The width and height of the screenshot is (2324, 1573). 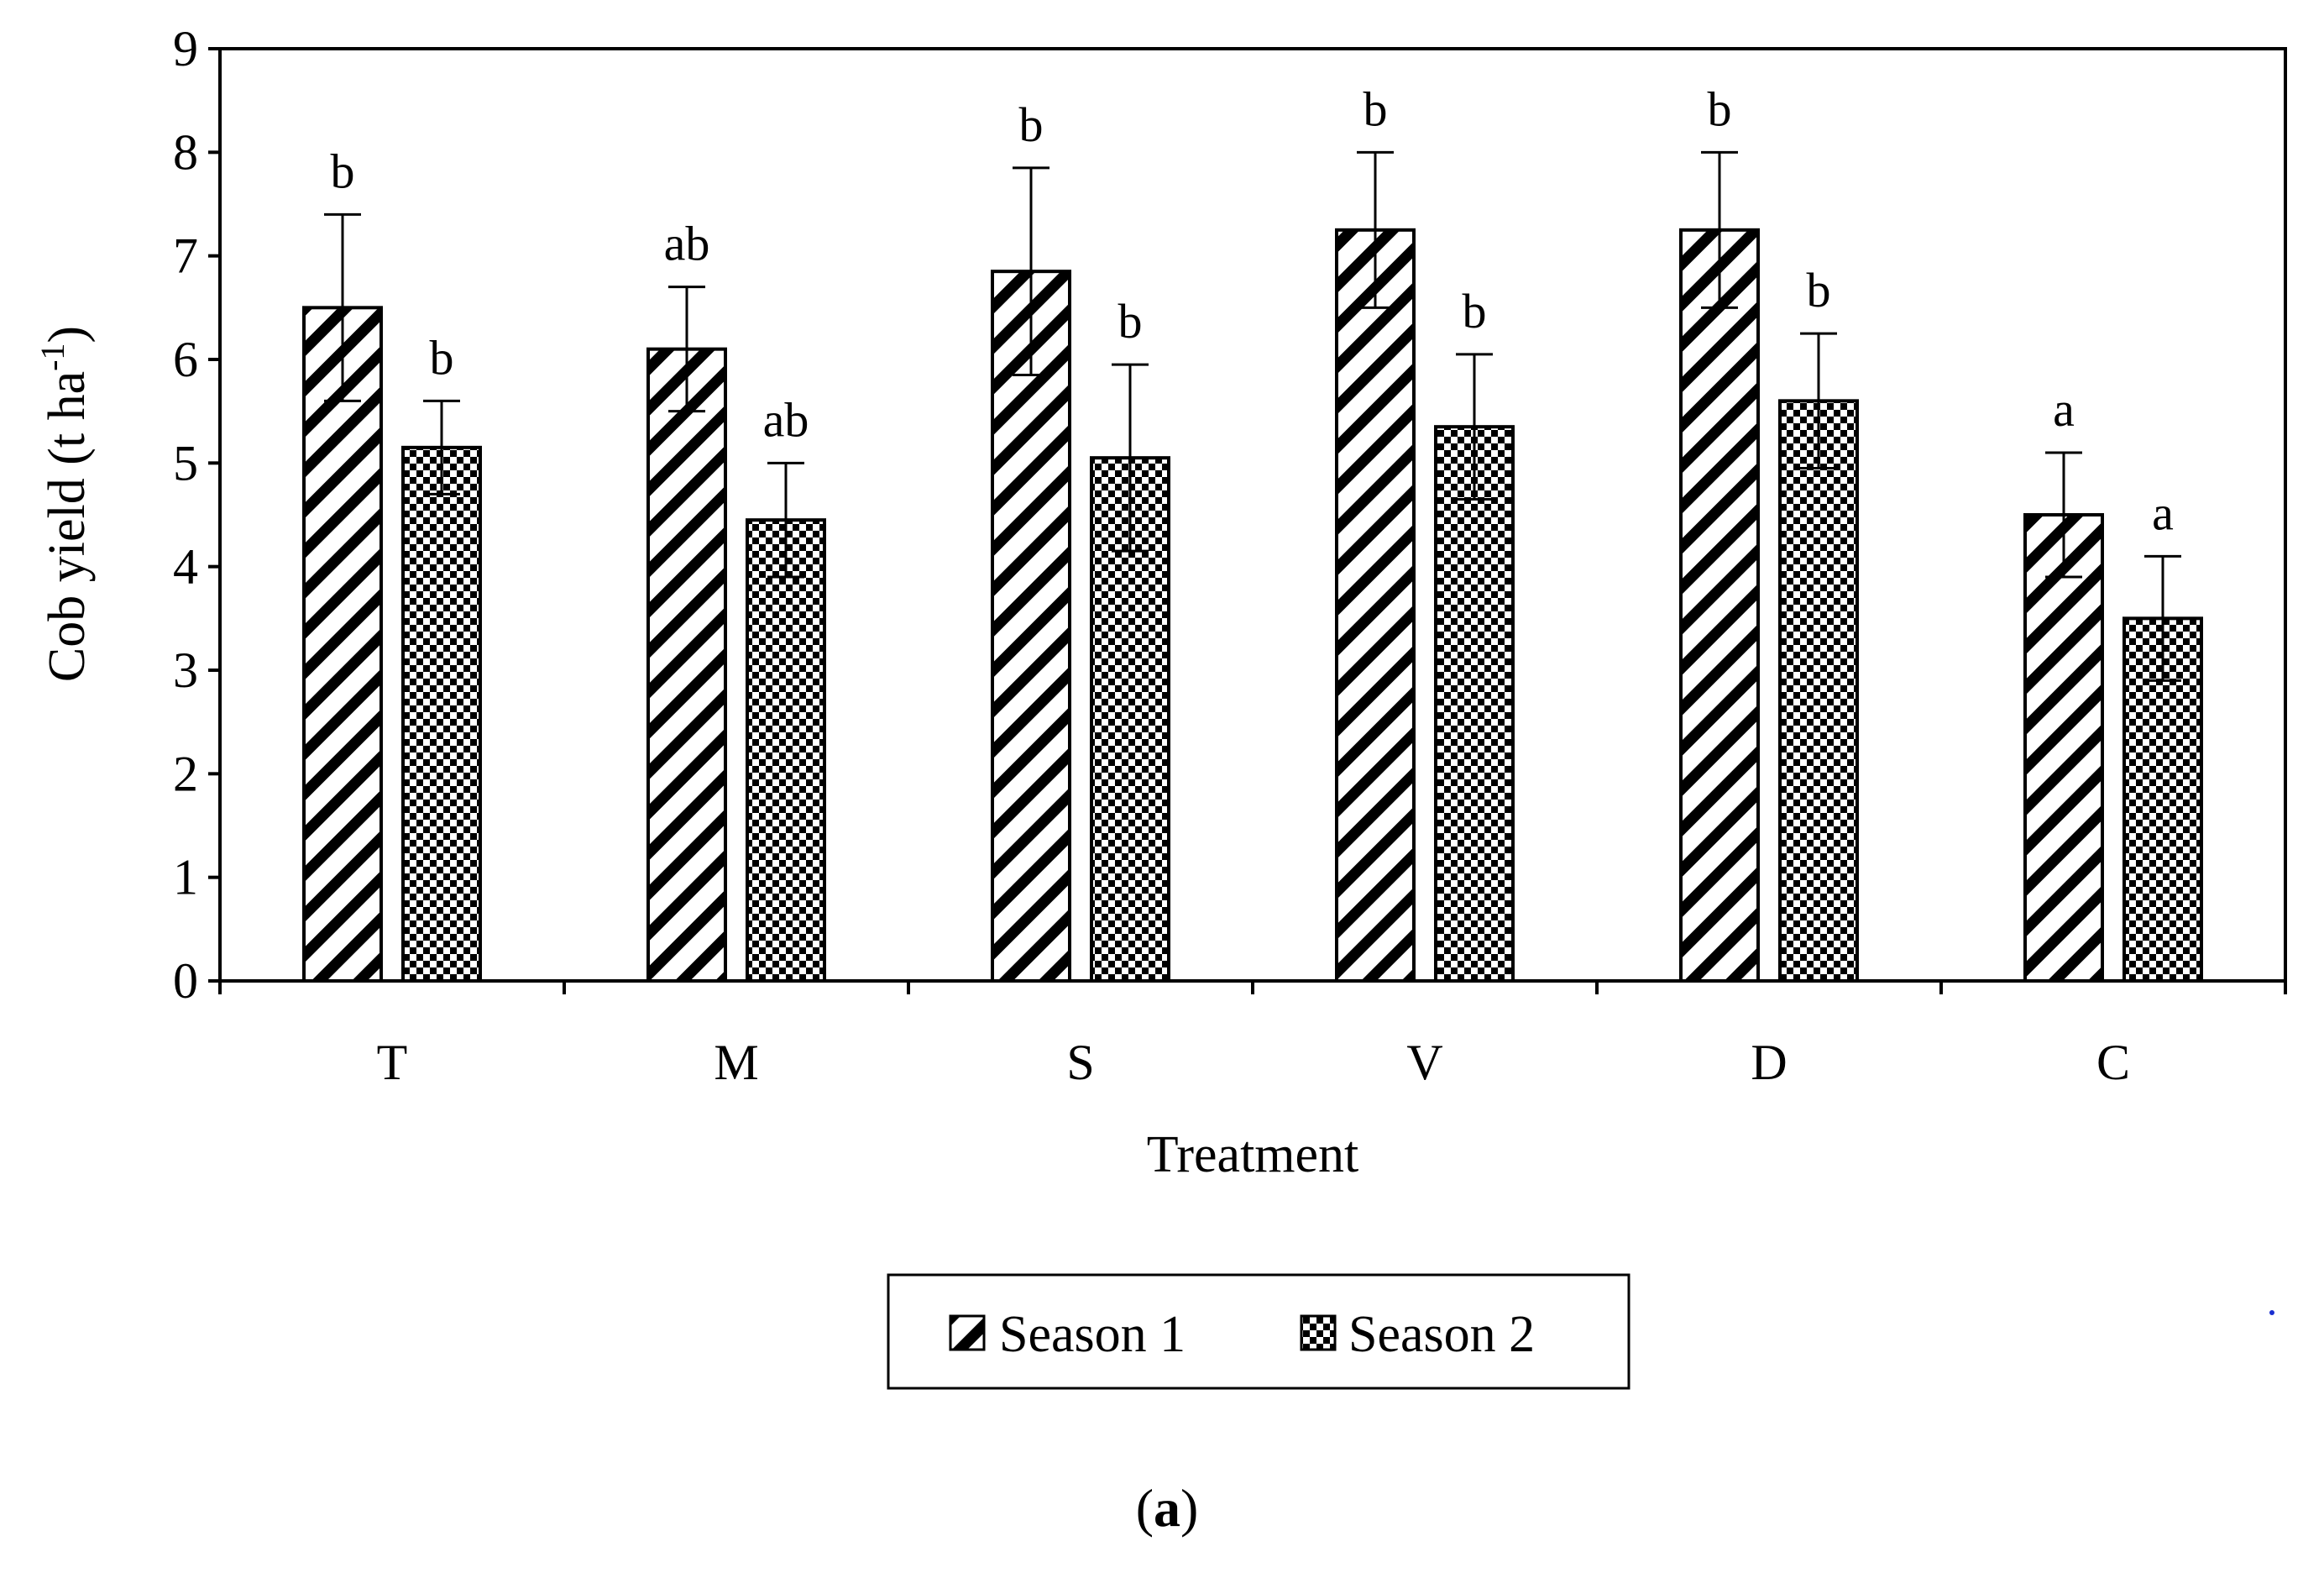 I want to click on y-axis-title-main: Cob yield (t ha, so click(x=68, y=527).